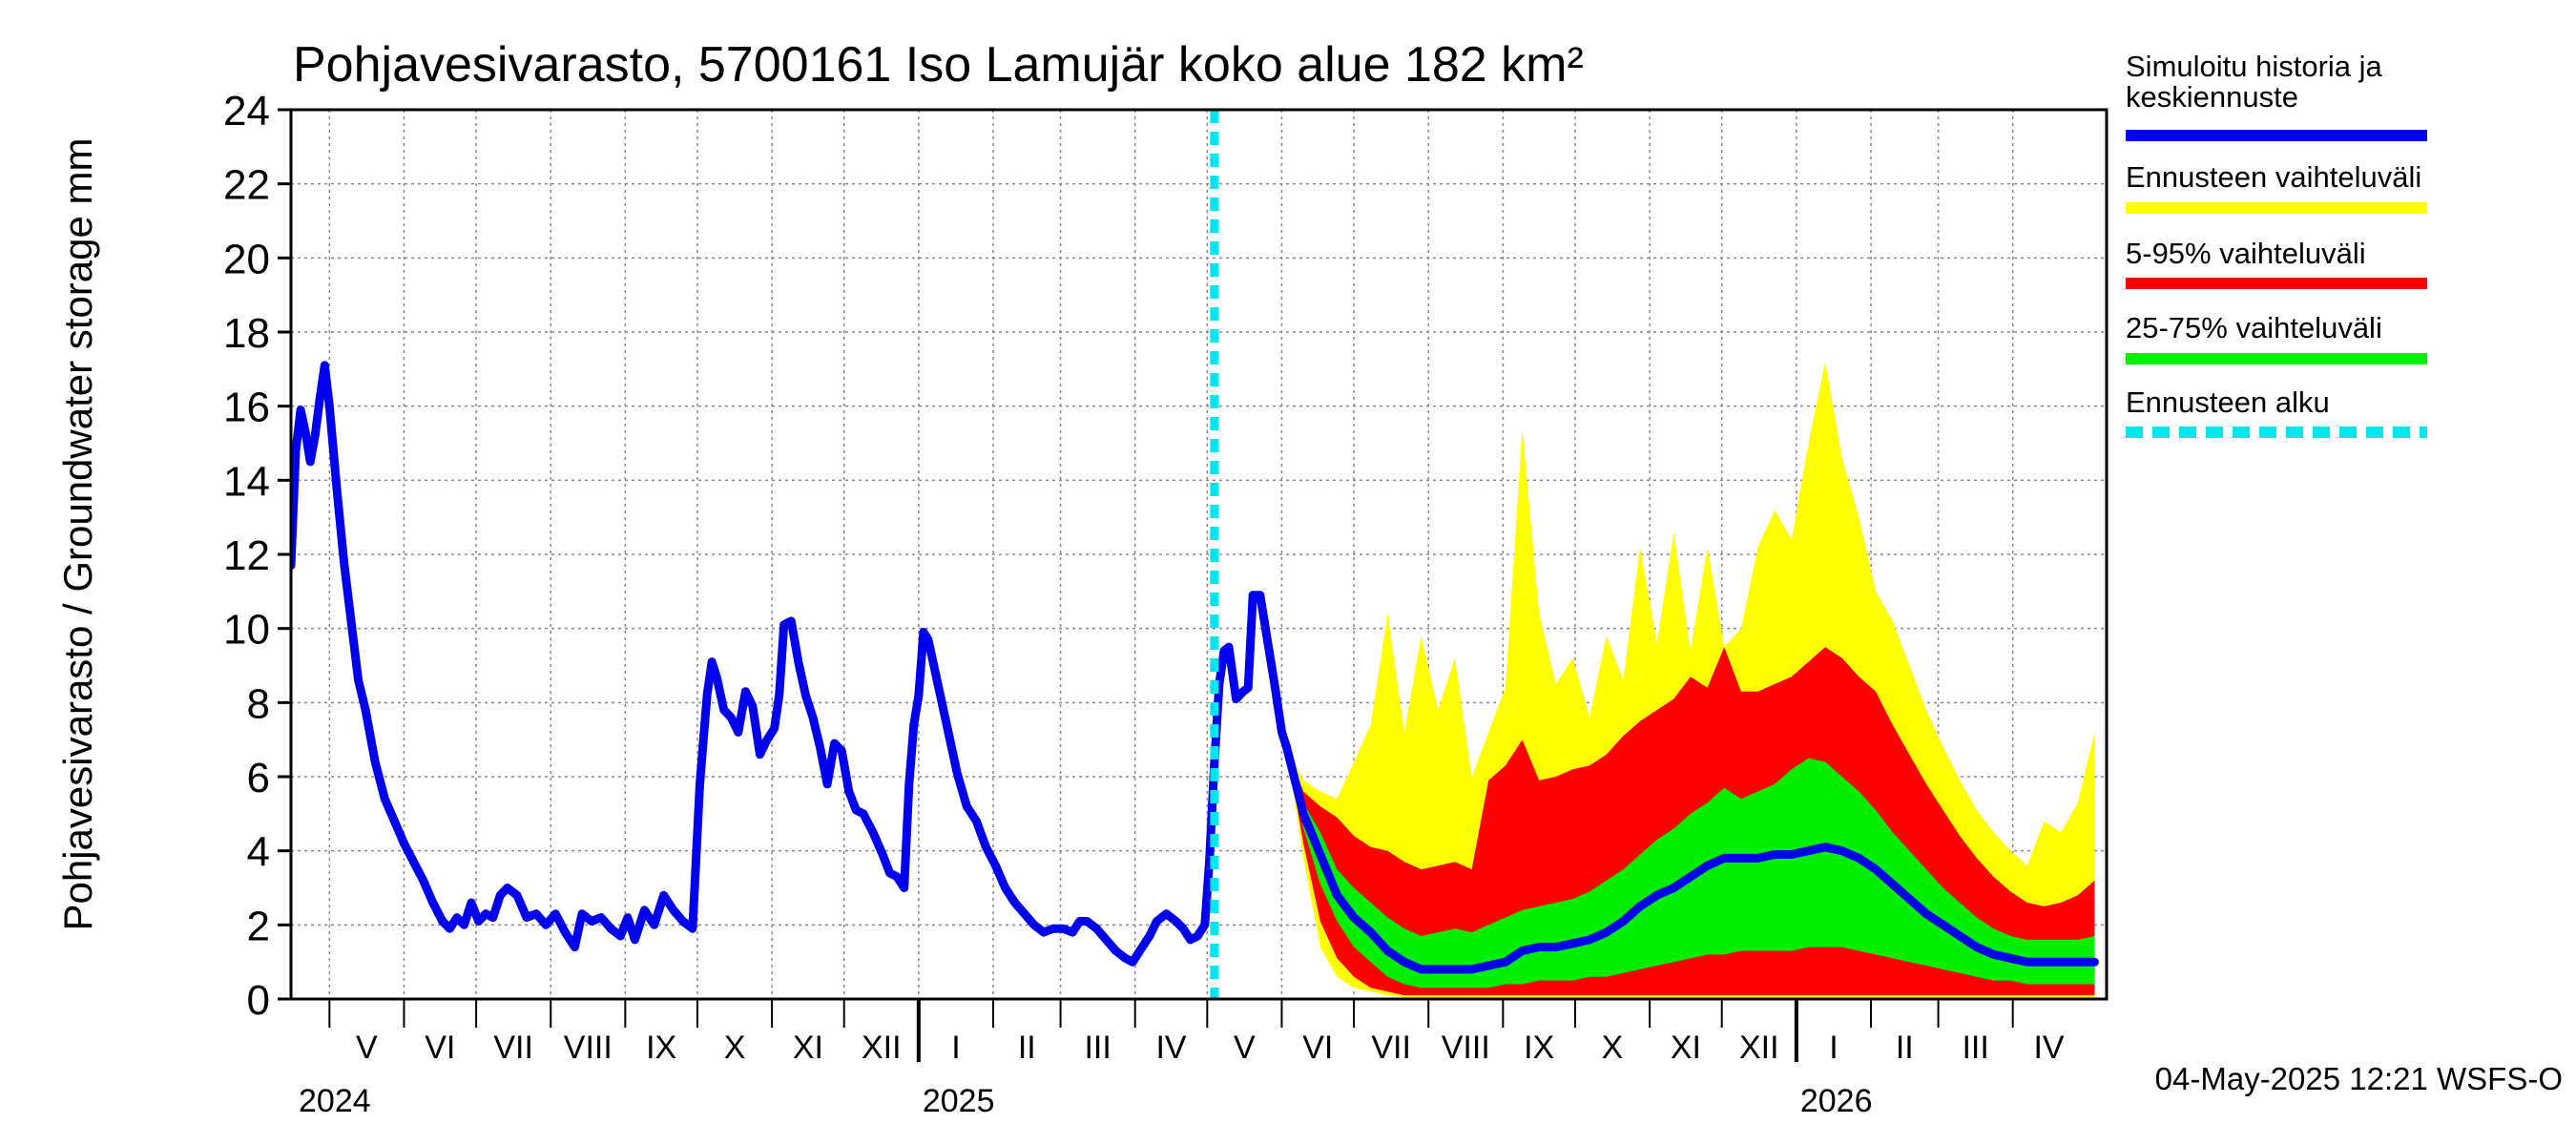 This screenshot has height=1145, width=2576. What do you see at coordinates (246, 482) in the screenshot?
I see `y-tick-label-7: 14` at bounding box center [246, 482].